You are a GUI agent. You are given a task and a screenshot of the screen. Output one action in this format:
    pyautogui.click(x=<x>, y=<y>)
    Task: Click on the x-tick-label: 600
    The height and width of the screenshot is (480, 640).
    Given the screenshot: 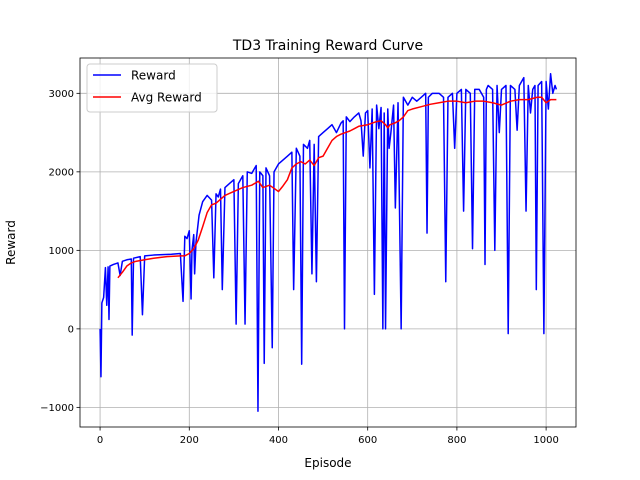 What is the action you would take?
    pyautogui.click(x=367, y=440)
    